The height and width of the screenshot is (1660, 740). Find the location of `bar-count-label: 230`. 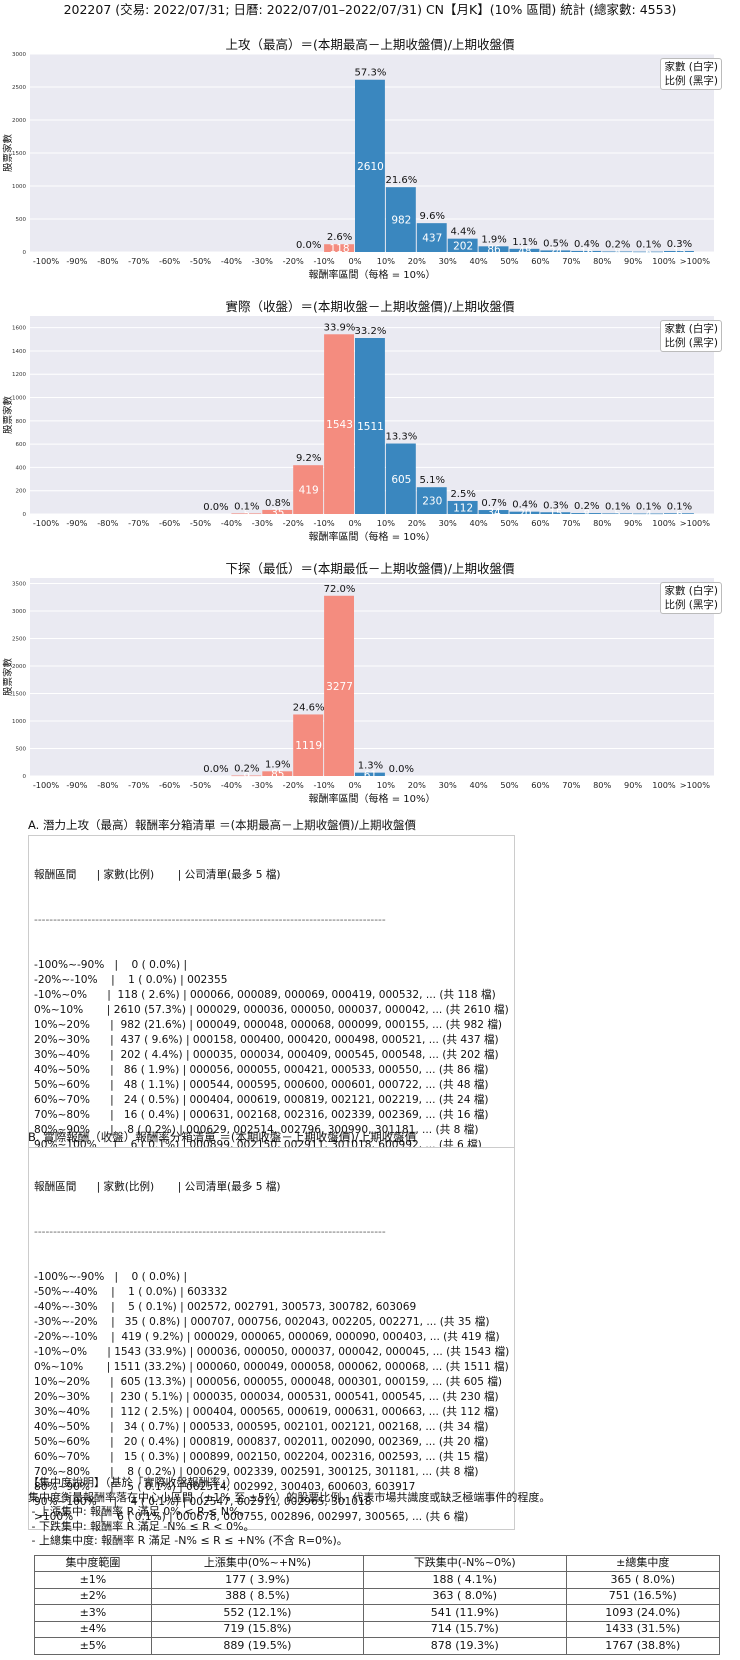

bar-count-label: 230 is located at coordinates (432, 502).